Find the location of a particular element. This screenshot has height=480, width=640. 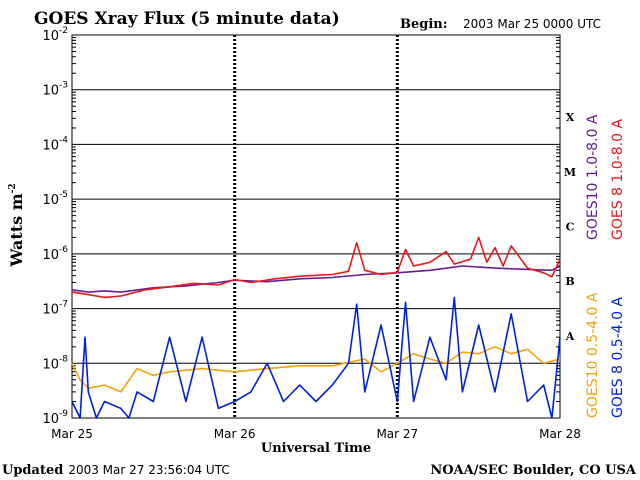

footer-updated: Updated 2003 Mar 27 23:56:04 UTC is located at coordinates (116, 470).